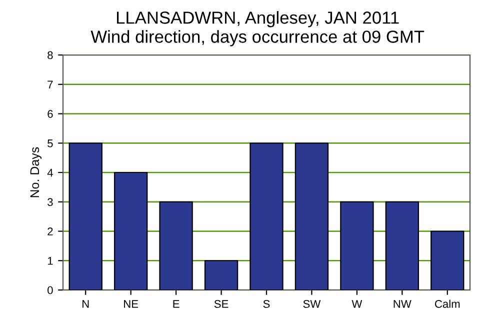  Describe the element at coordinates (50, 290) in the screenshot. I see `y-tick-label: 0` at that location.